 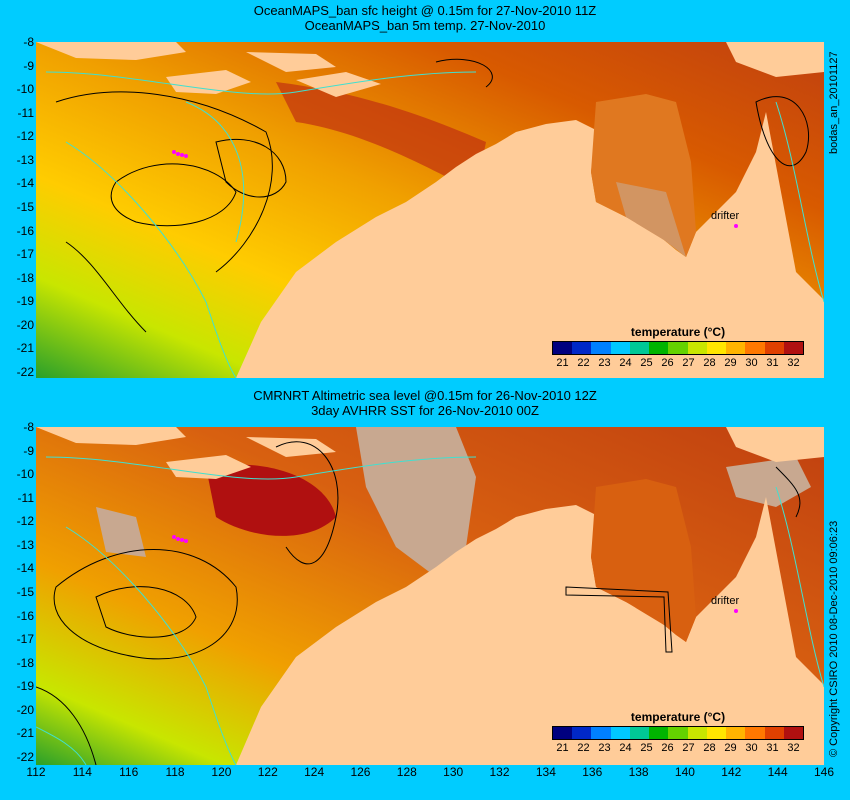 I want to click on y-tick-label: -10, so click(x=25, y=474).